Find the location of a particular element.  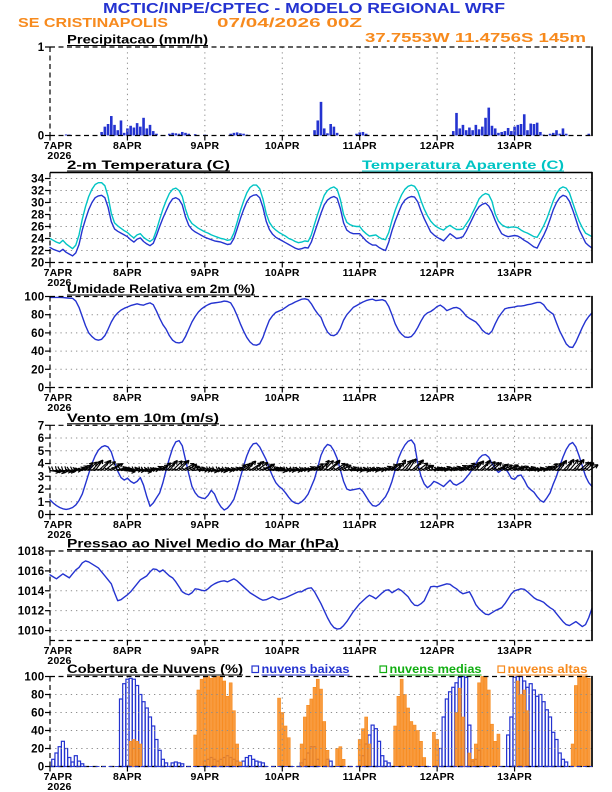

year-label: 2026 is located at coordinates (59, 535).